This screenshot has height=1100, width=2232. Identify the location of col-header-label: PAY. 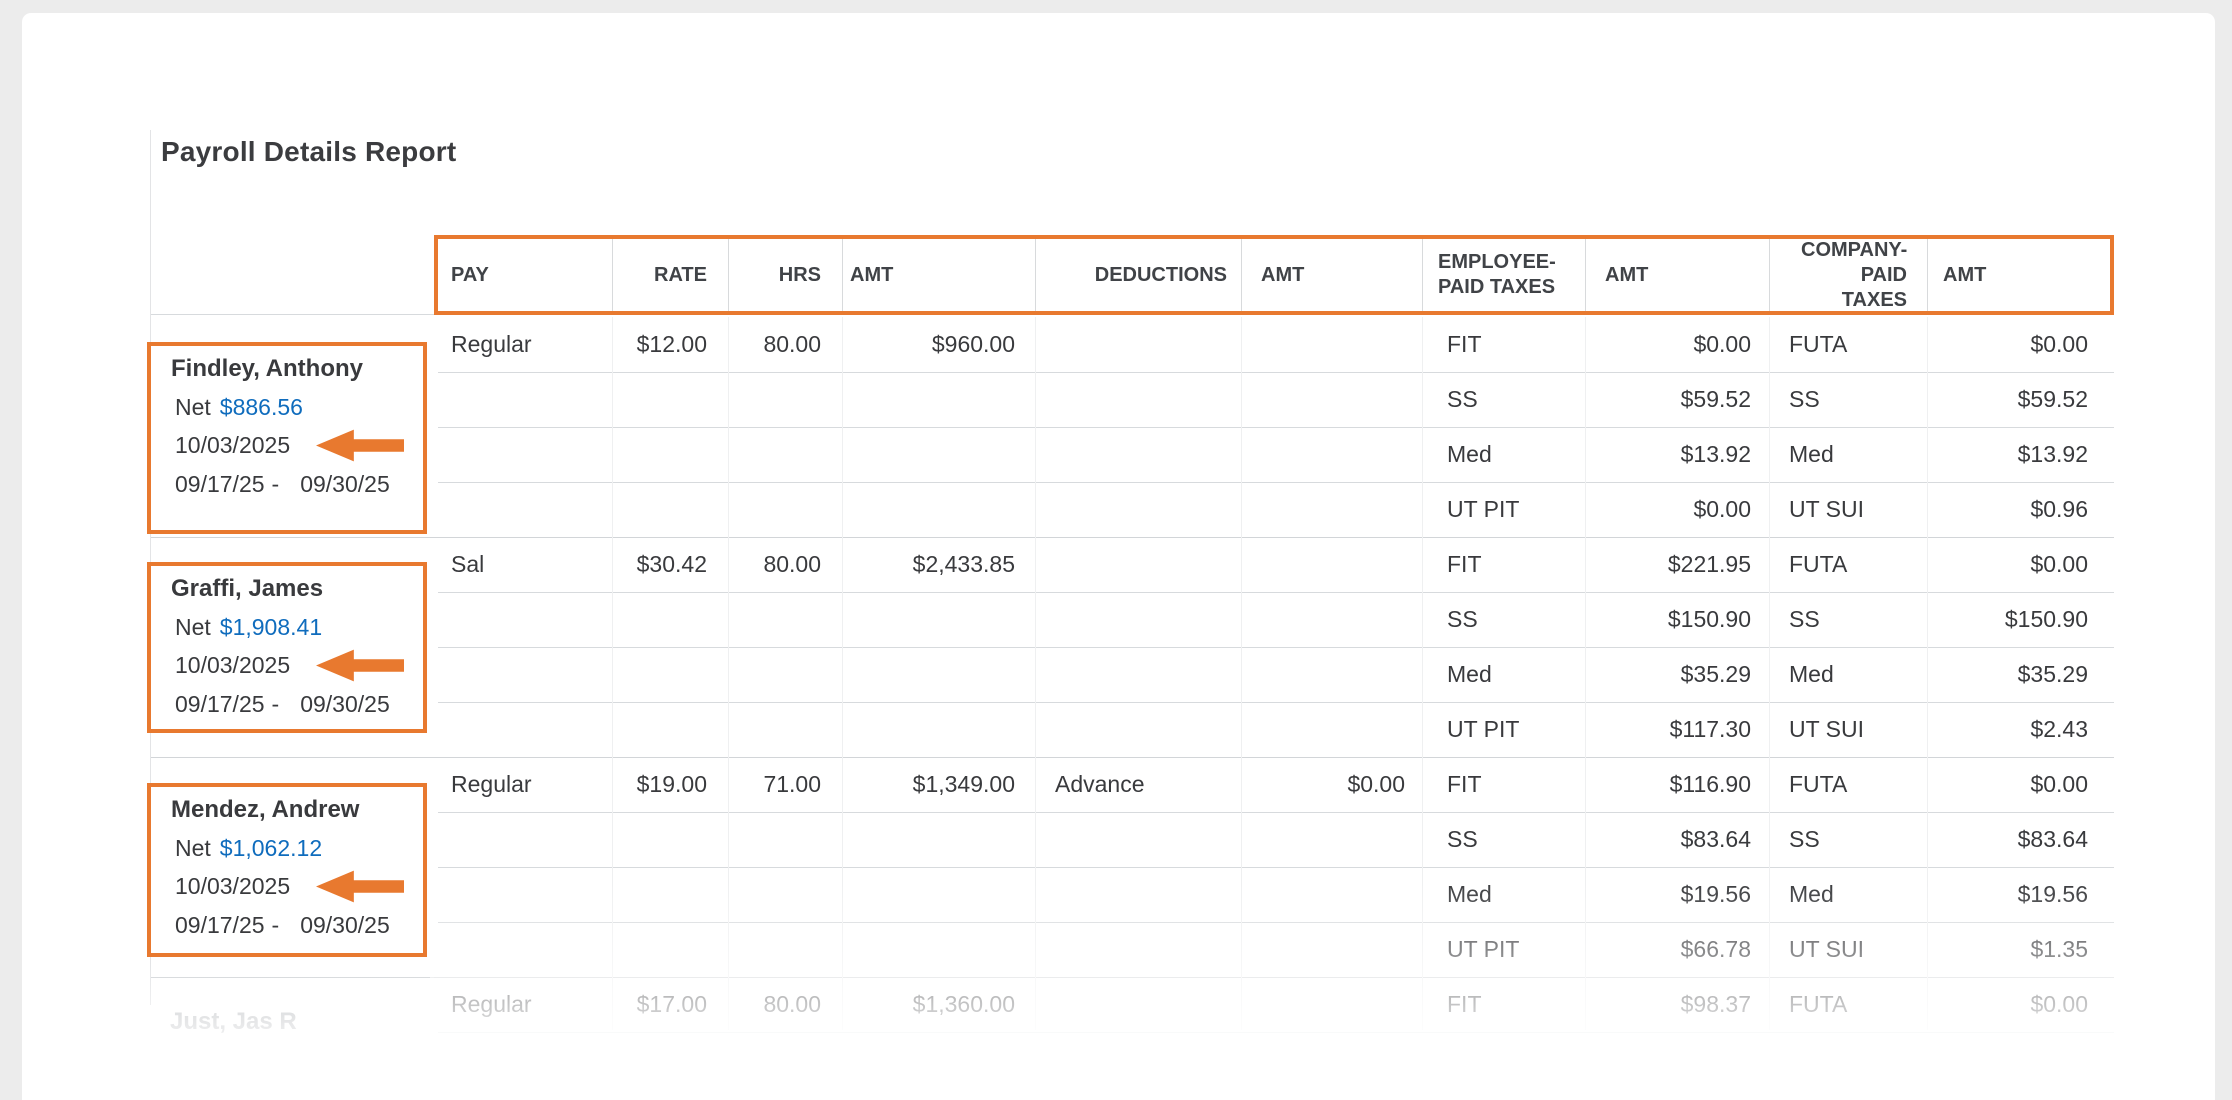
(470, 274).